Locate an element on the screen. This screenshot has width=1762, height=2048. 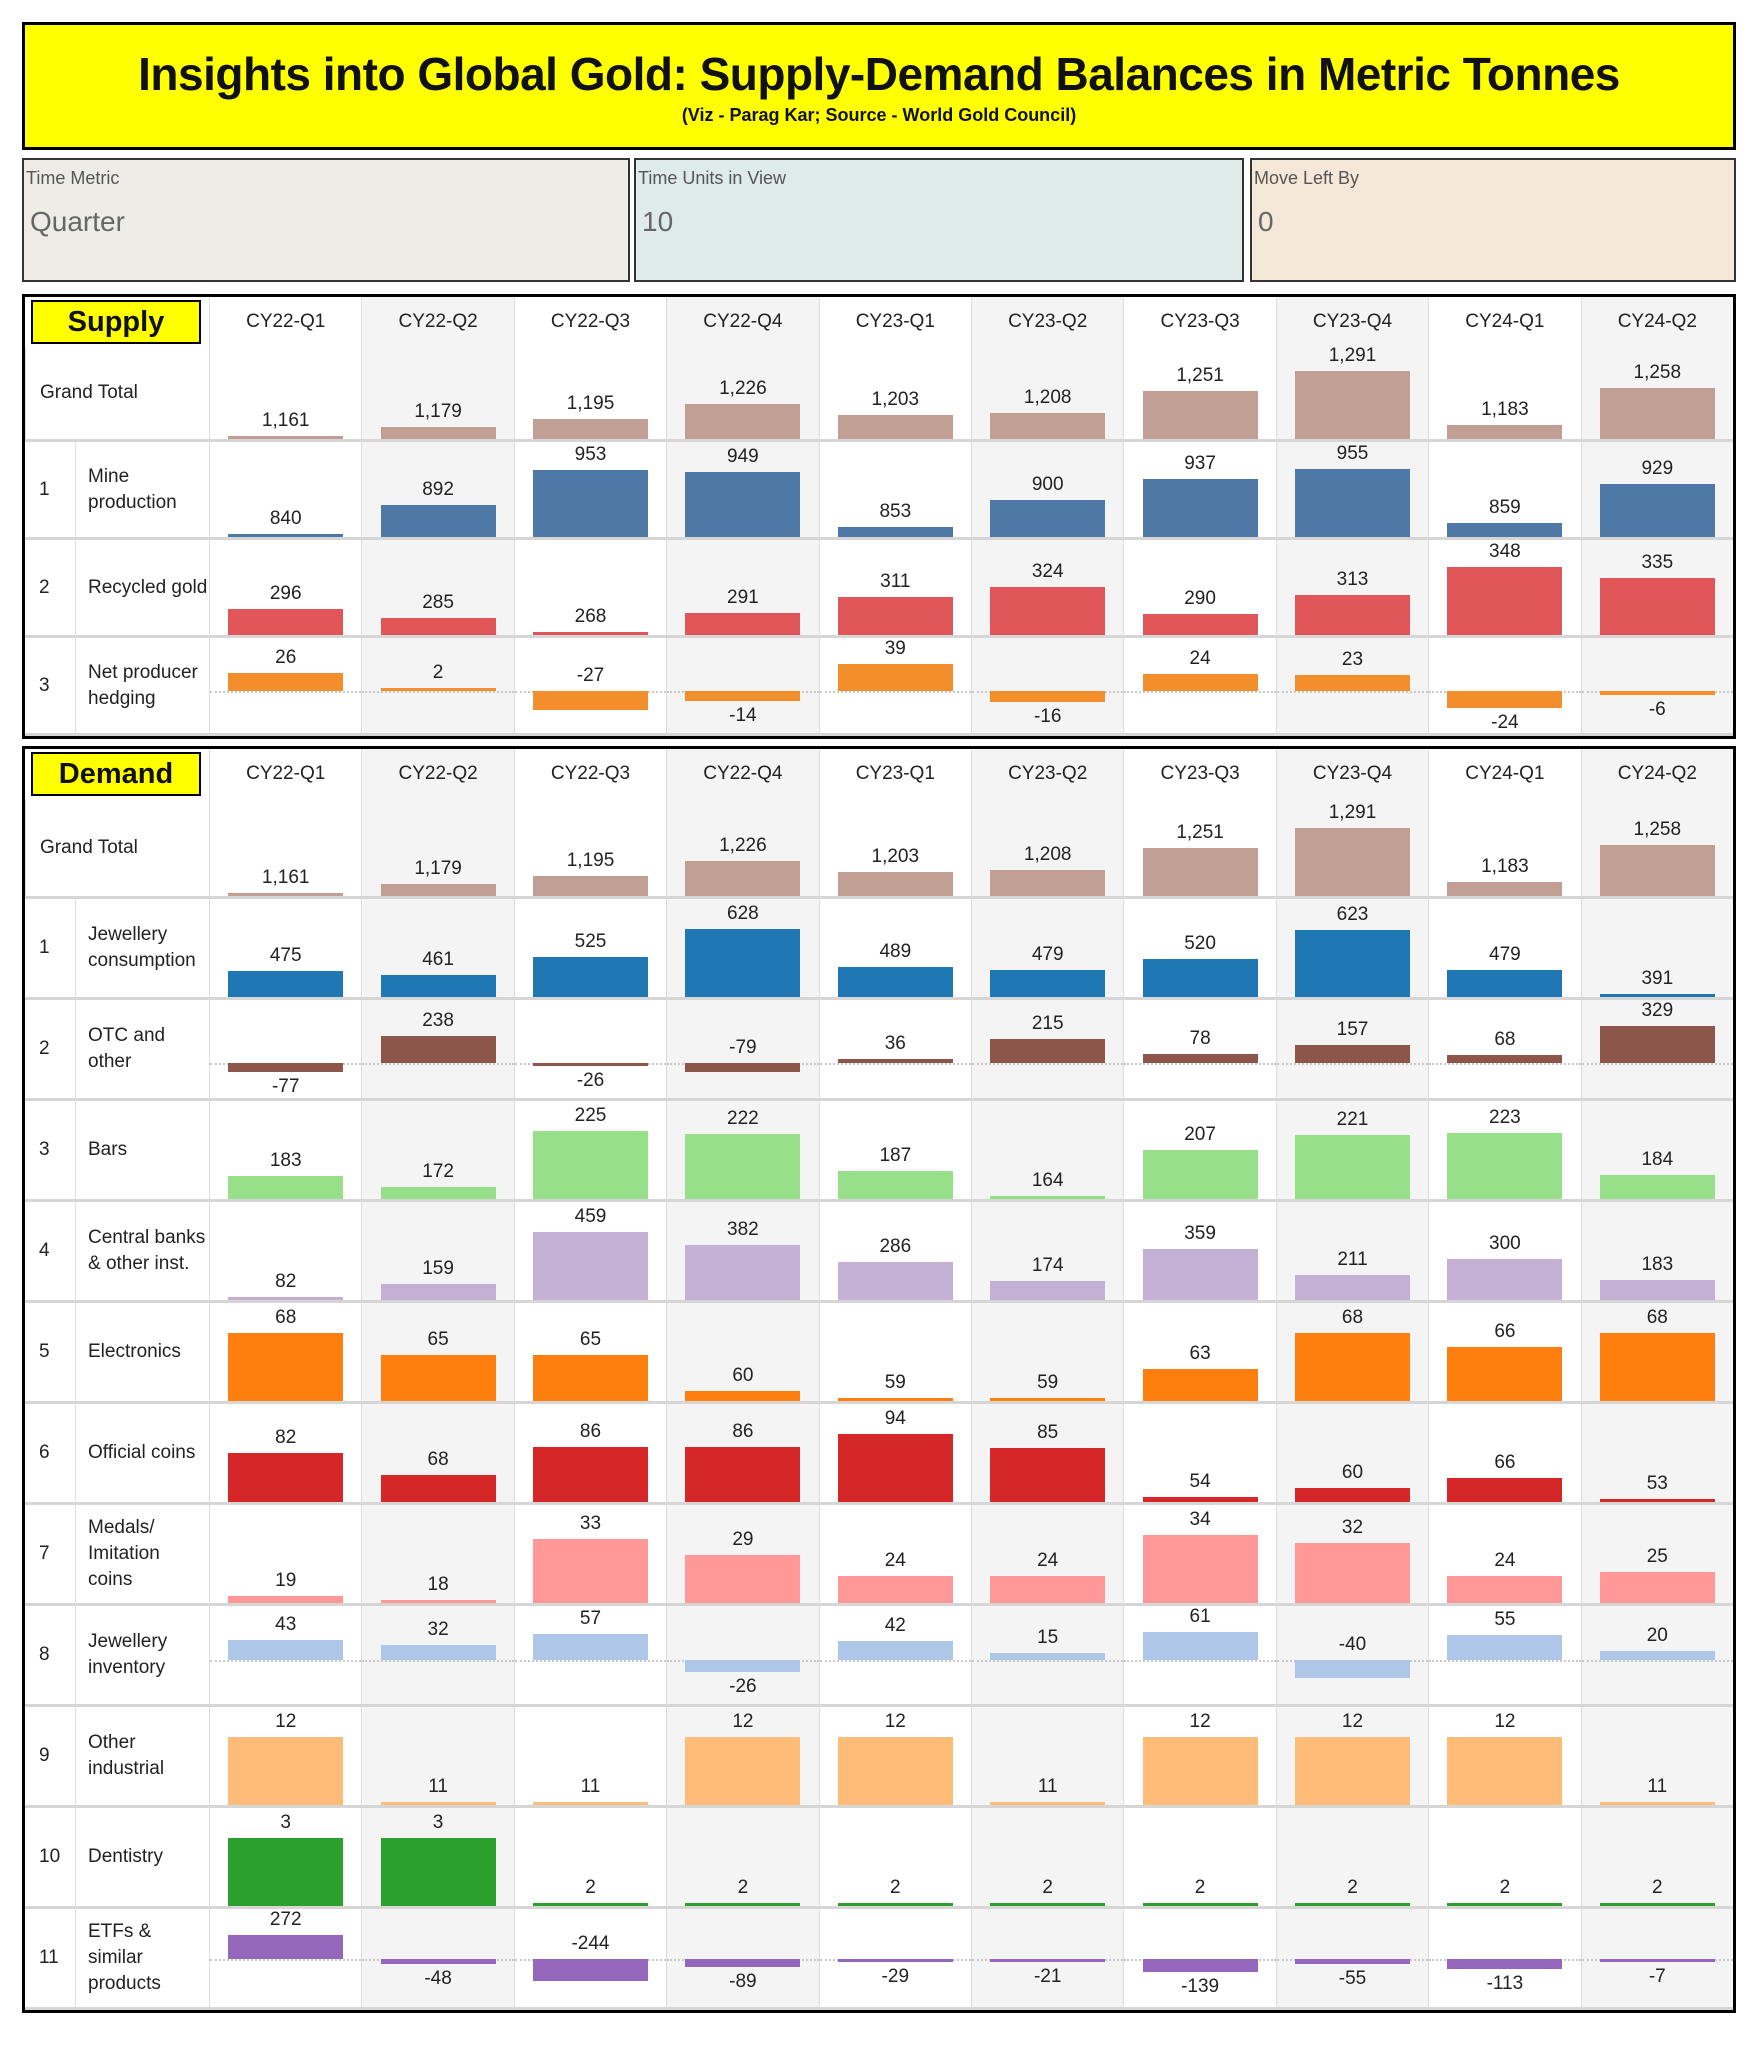
medals-imitation-coins-cell: 25 is located at coordinates (1656, 1555).